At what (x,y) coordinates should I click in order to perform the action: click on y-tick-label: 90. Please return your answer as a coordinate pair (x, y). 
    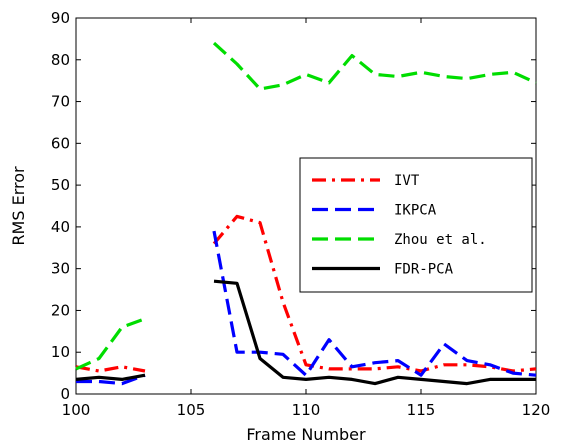
    Looking at the image, I should click on (60, 18).